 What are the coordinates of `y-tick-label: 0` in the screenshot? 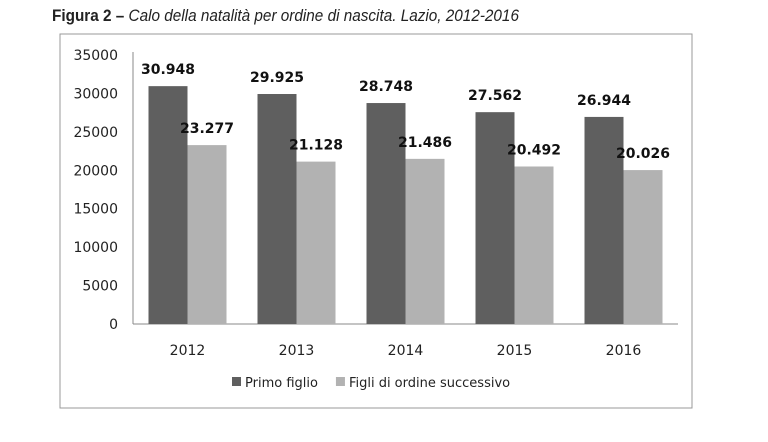 It's located at (113, 325).